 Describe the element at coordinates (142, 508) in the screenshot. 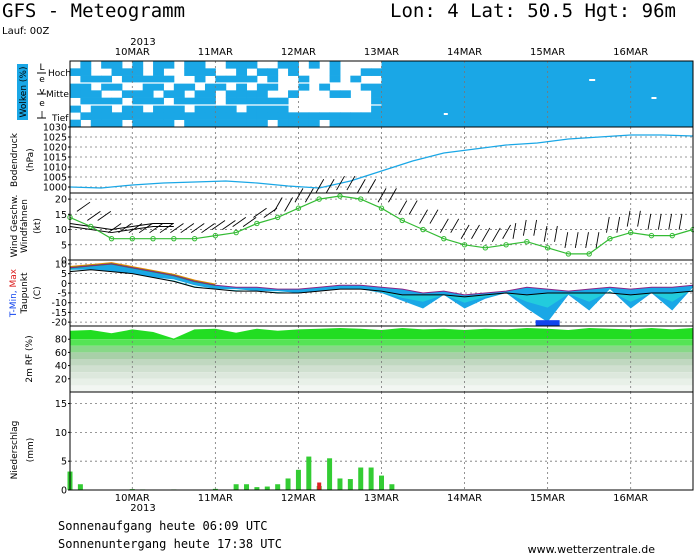

I see `year-bottom: 2013` at that location.